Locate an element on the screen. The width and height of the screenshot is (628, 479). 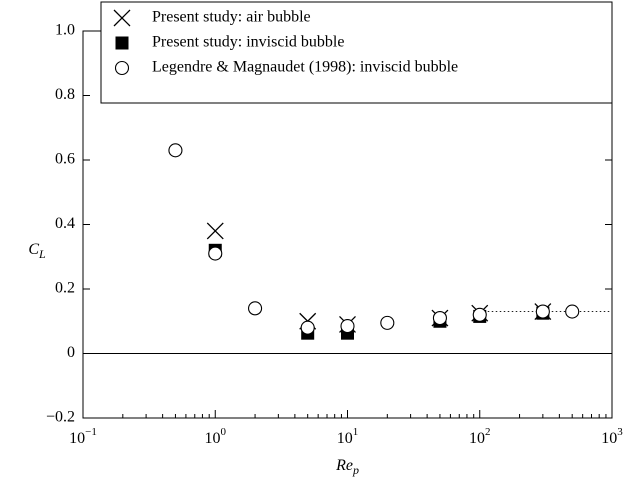
x-tick-exponent: −1 is located at coordinates (91, 432).